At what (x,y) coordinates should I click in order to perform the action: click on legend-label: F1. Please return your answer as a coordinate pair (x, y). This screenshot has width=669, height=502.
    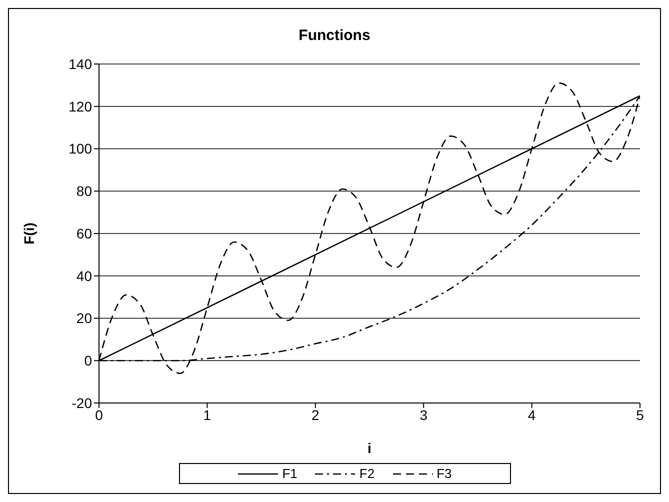
    Looking at the image, I should click on (290, 473).